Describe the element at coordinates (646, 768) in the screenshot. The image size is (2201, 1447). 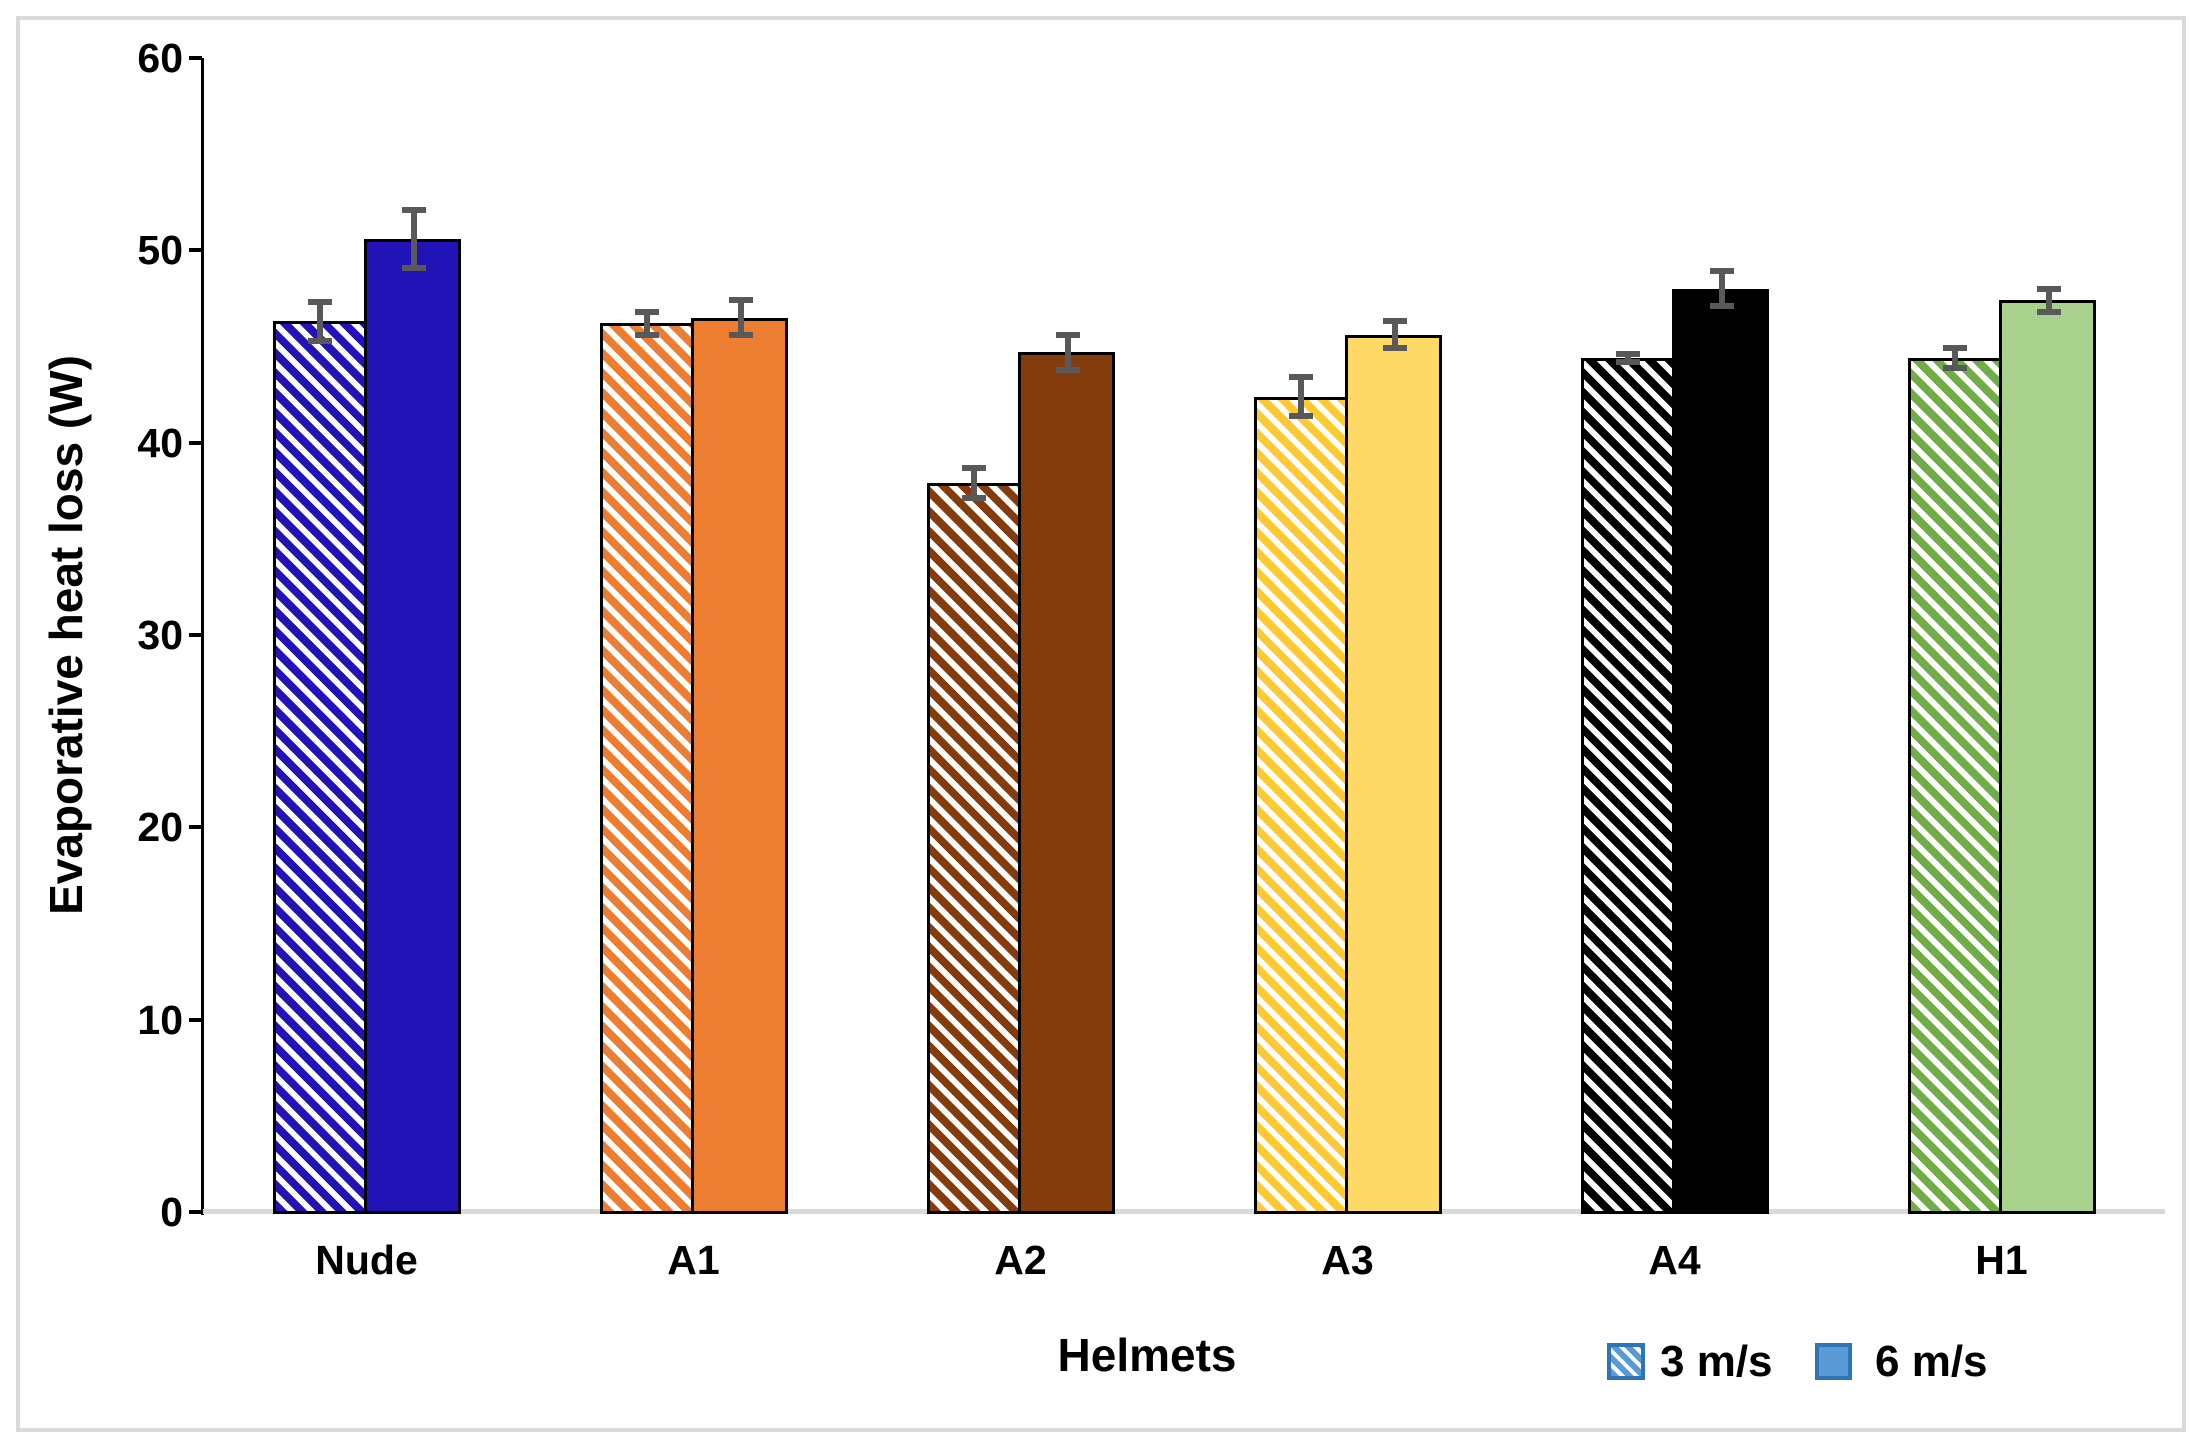
I see `bar-3ms-a1` at that location.